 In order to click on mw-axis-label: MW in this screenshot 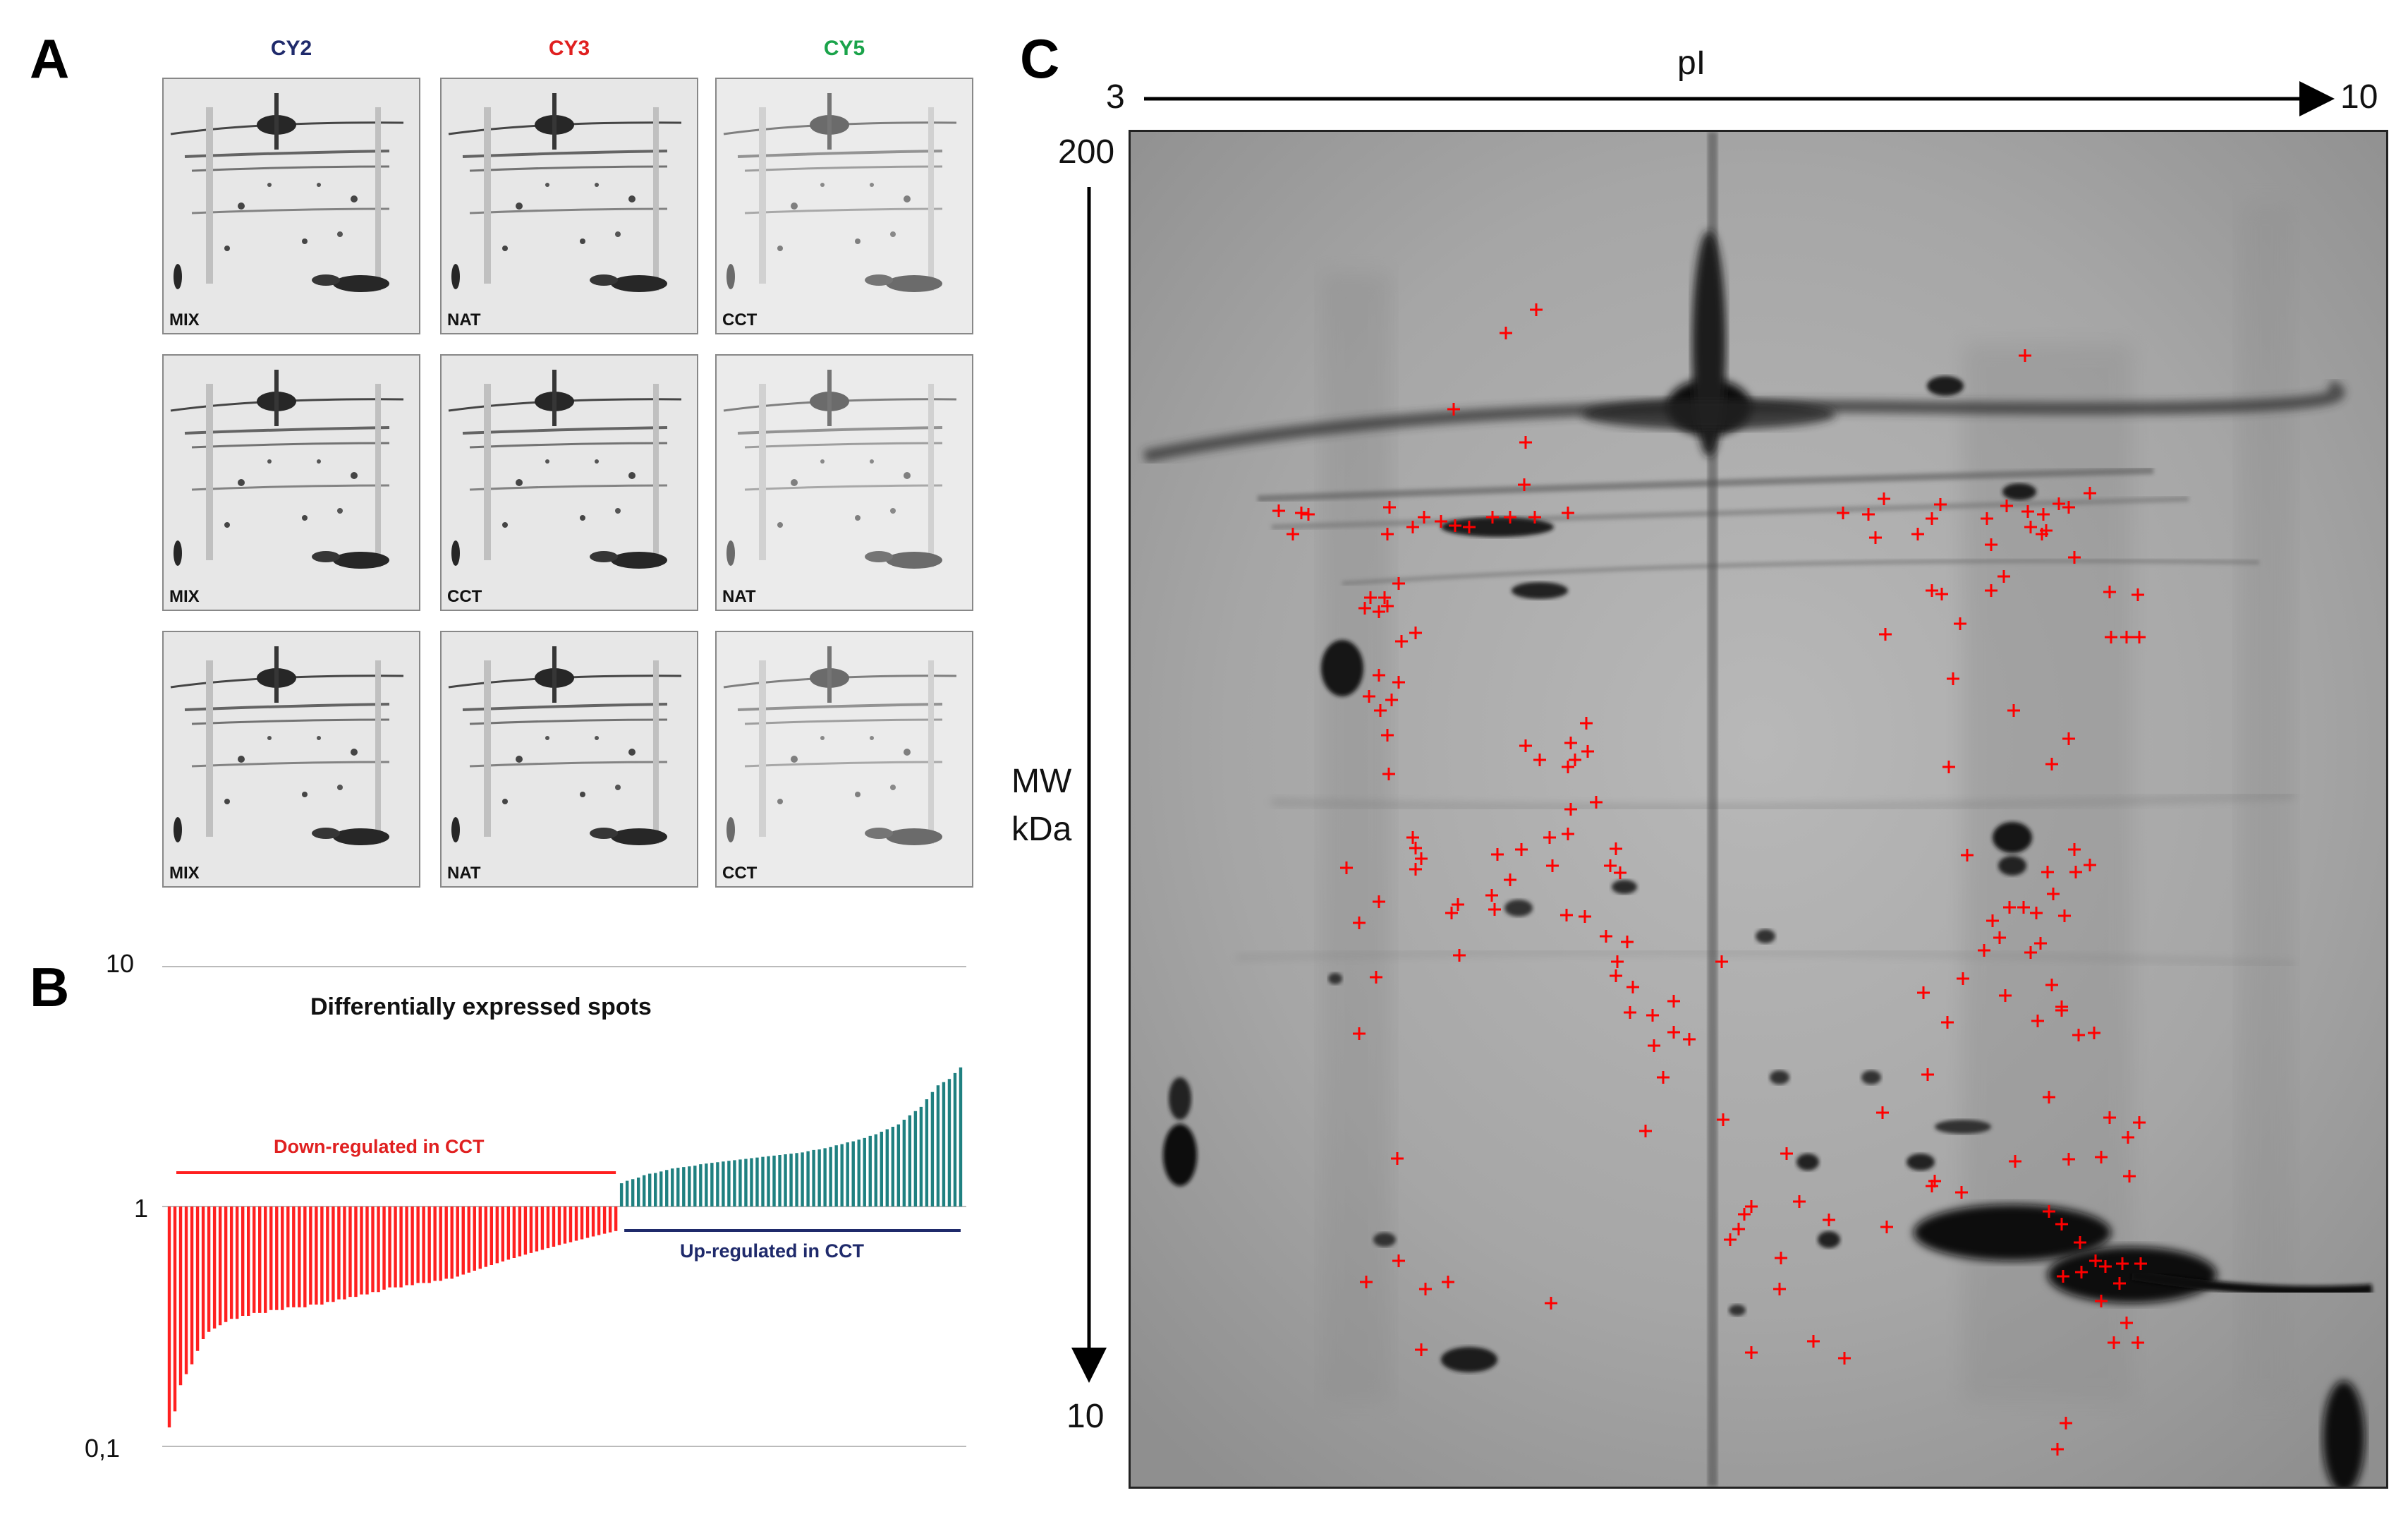, I will do `click(1041, 781)`.